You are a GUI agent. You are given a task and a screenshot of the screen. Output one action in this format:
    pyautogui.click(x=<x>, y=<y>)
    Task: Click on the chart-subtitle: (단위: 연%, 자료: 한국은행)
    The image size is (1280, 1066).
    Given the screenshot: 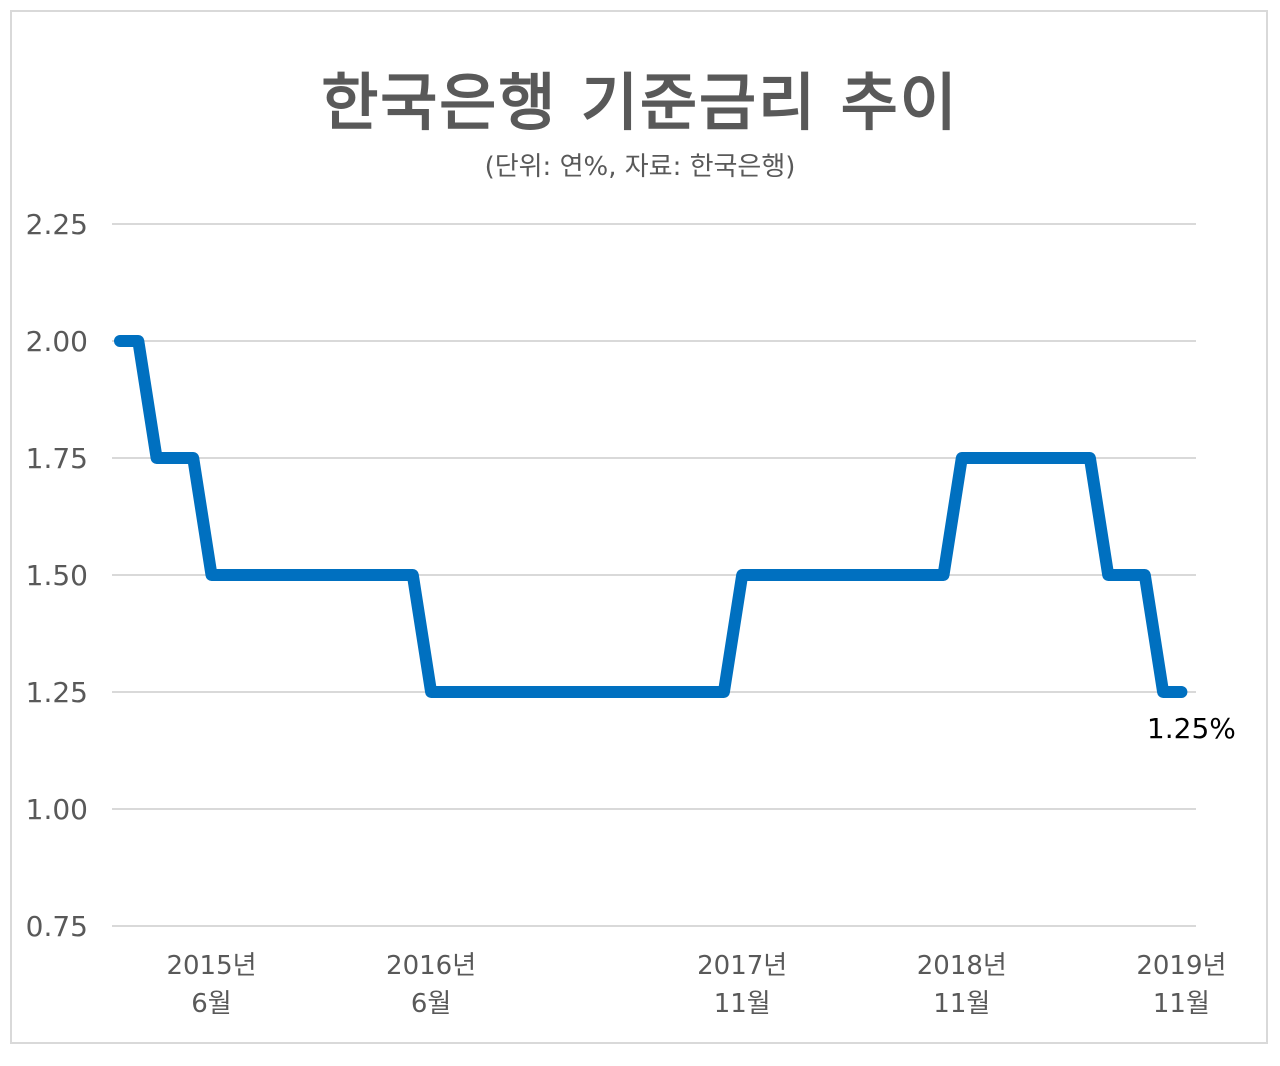 What is the action you would take?
    pyautogui.click(x=640, y=167)
    